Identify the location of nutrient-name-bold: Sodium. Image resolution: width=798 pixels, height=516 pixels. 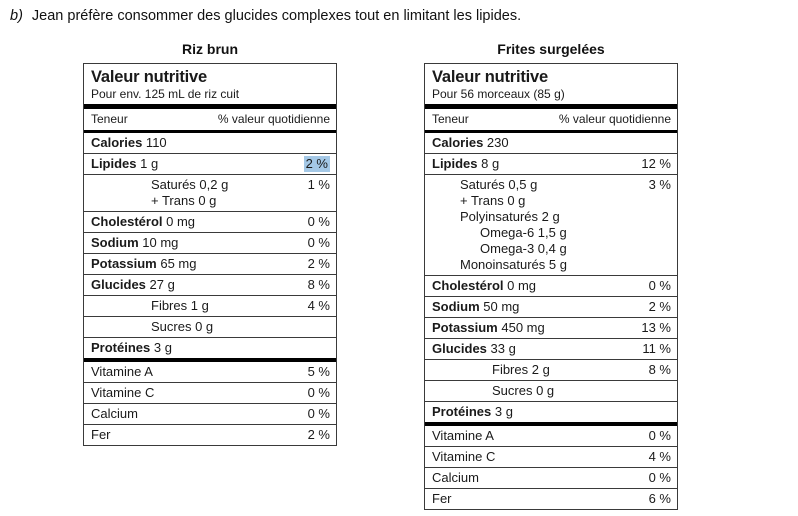
(115, 242).